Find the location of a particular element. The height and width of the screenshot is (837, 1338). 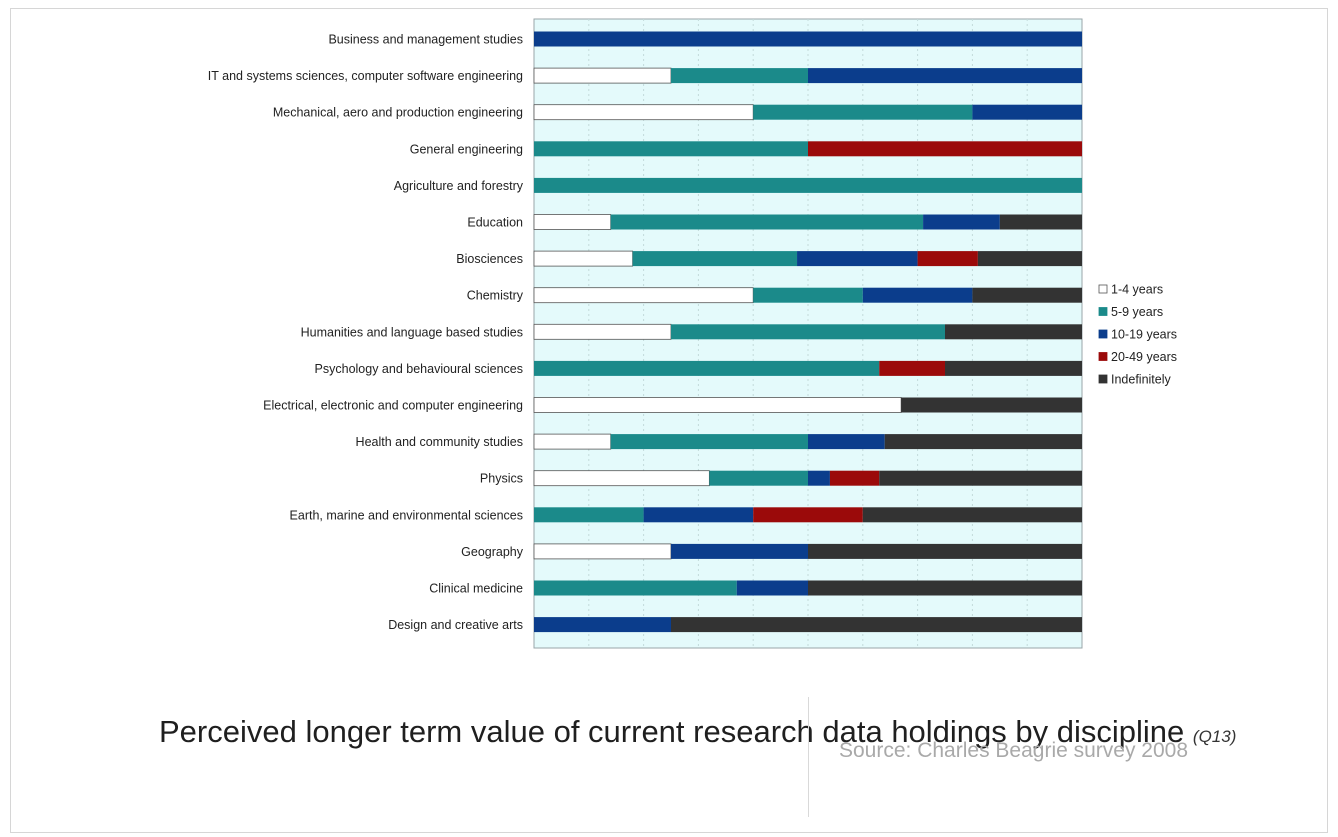

bar-row-mechanical-aero-and-production-engineering is located at coordinates (807, 112).